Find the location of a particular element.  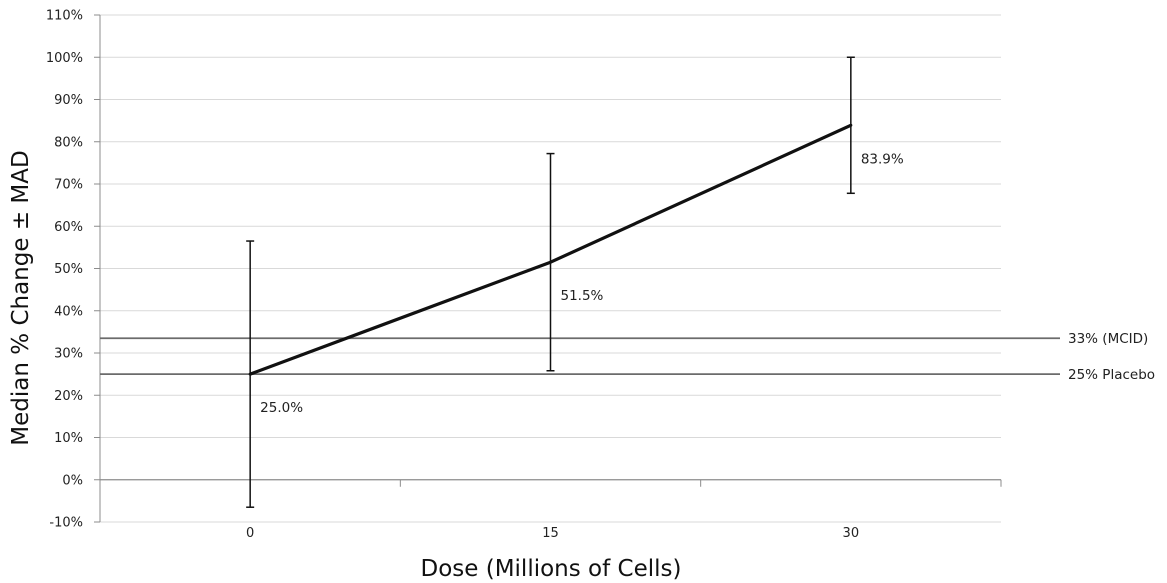

y-tick-label: -10% is located at coordinates (66, 523).